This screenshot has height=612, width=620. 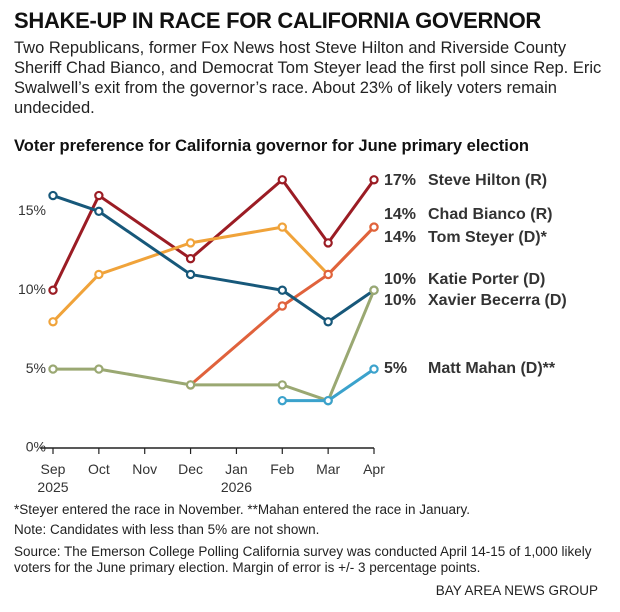 I want to click on value-label: 5%, so click(x=395, y=368).